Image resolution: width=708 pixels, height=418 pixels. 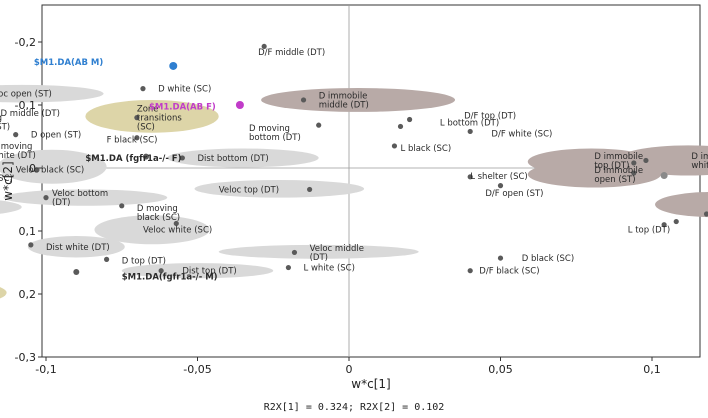 What do you see at coordinates (18, 151) in the screenshot?
I see `point-label-d-moving-white-dt: D movingwhite (DT)` at bounding box center [18, 151].